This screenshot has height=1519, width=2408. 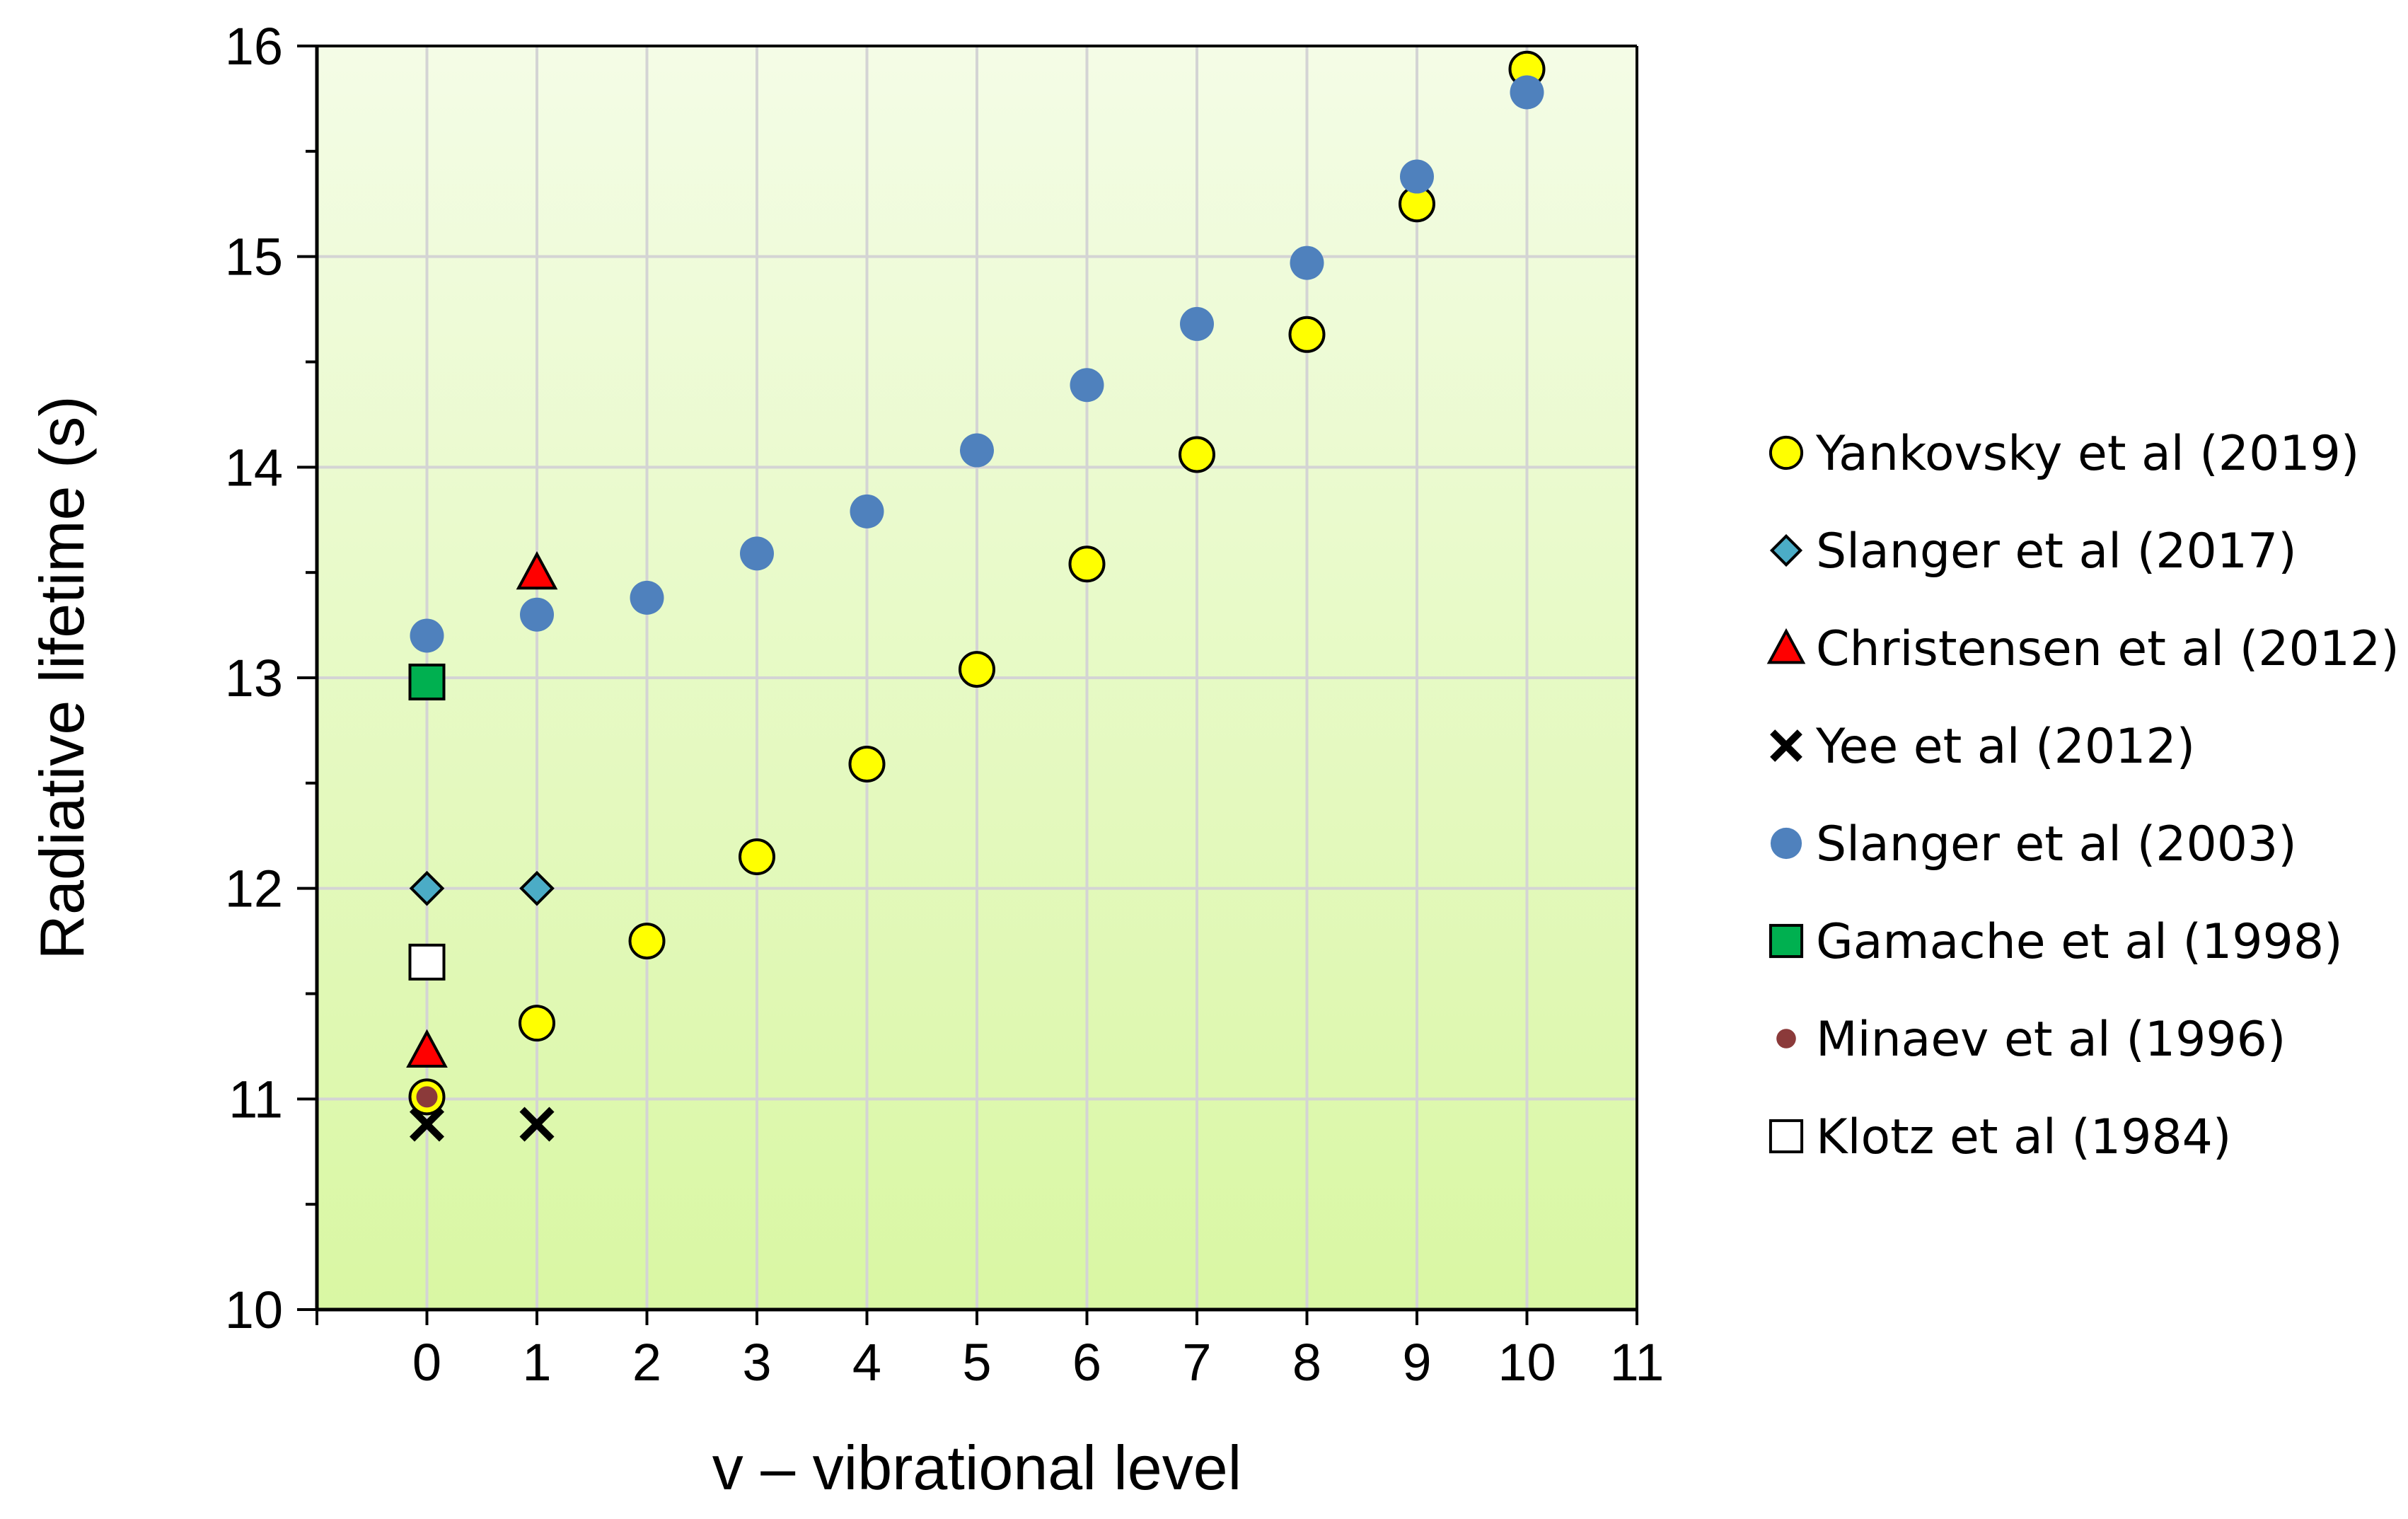 I want to click on legend-marker-christensen-et-al-2012, so click(x=1786, y=646).